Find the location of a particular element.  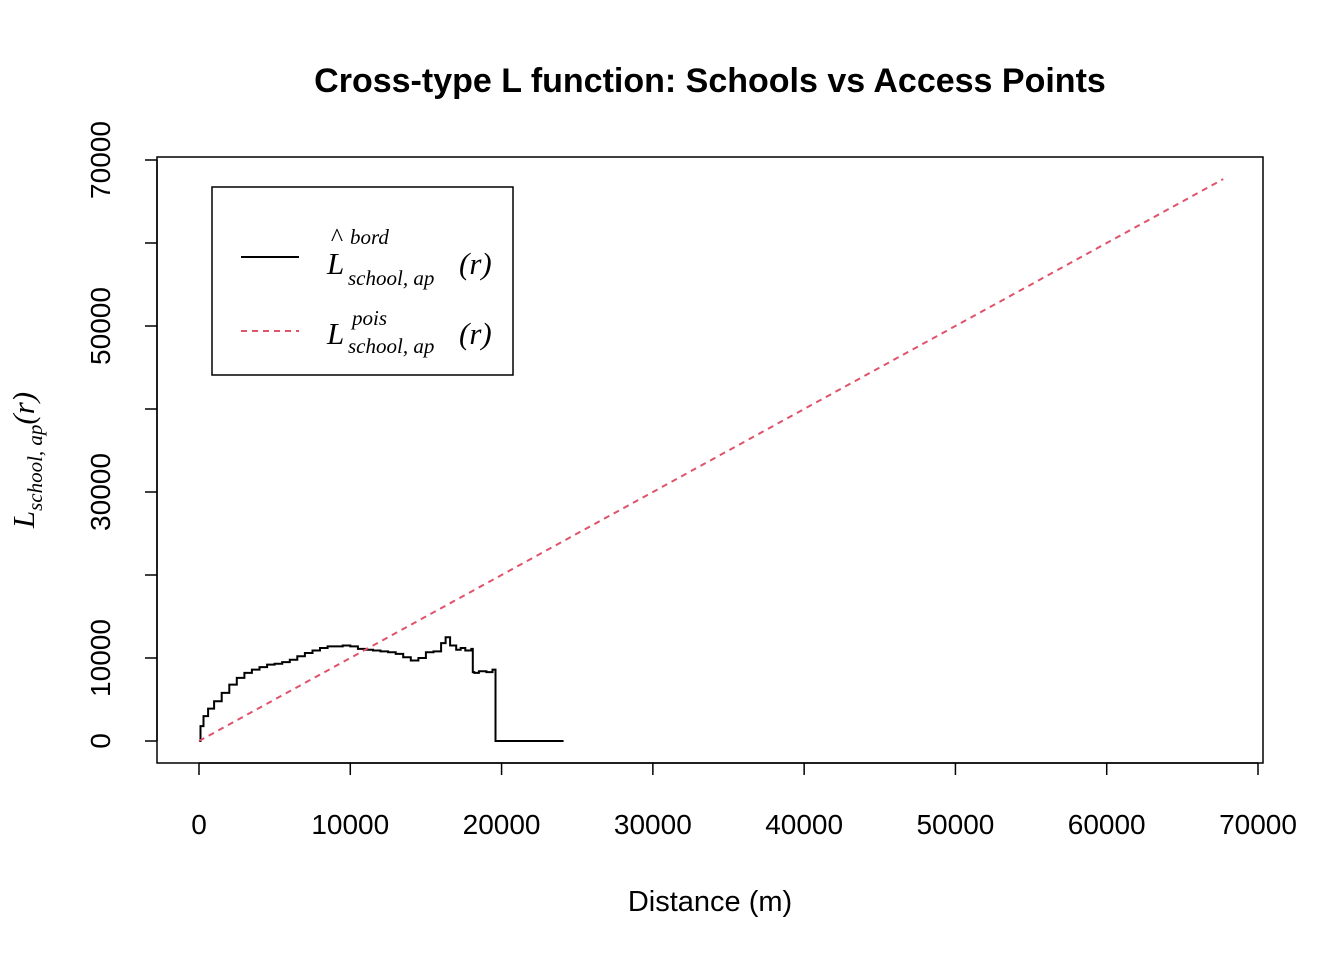

x-tick-label: 70000 is located at coordinates (1258, 824).